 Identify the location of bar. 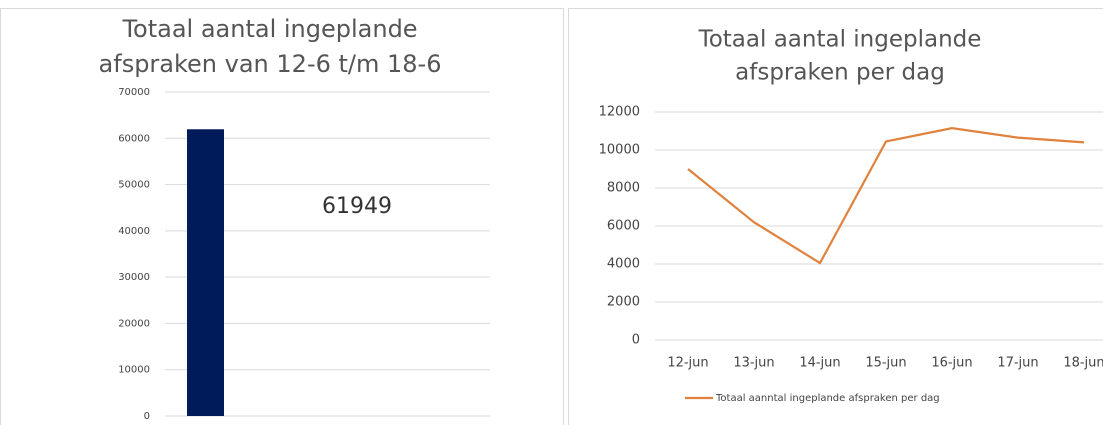
(205, 272).